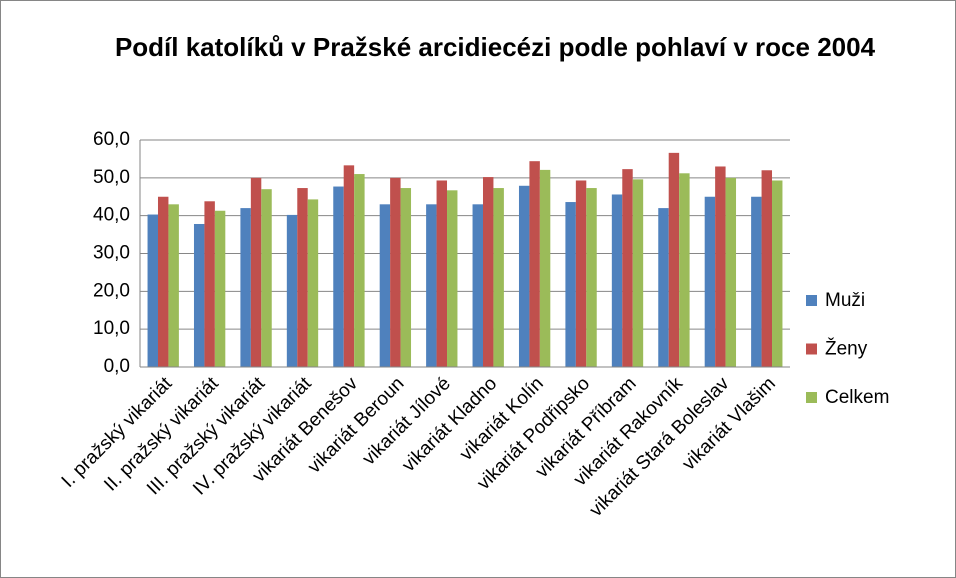  What do you see at coordinates (111, 290) in the screenshot?
I see `y-tick-label: 20,0` at bounding box center [111, 290].